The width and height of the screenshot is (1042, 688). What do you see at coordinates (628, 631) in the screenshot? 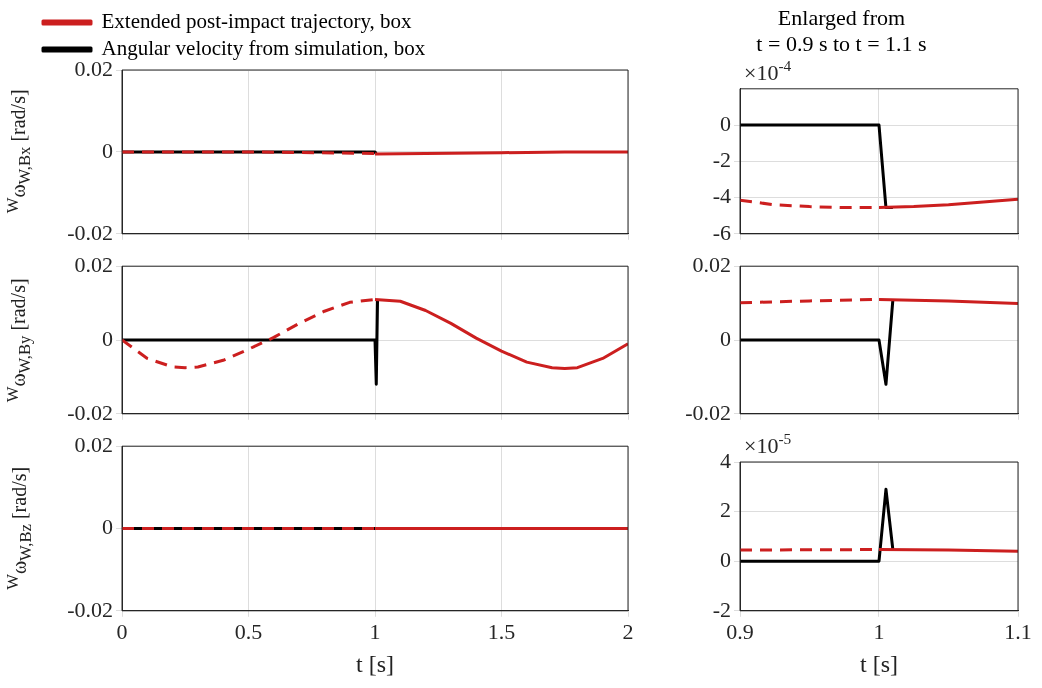
I see `x-tick-label: 2` at bounding box center [628, 631].